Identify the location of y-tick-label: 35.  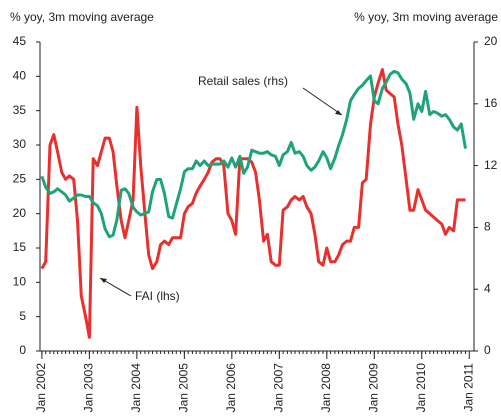
(20, 110).